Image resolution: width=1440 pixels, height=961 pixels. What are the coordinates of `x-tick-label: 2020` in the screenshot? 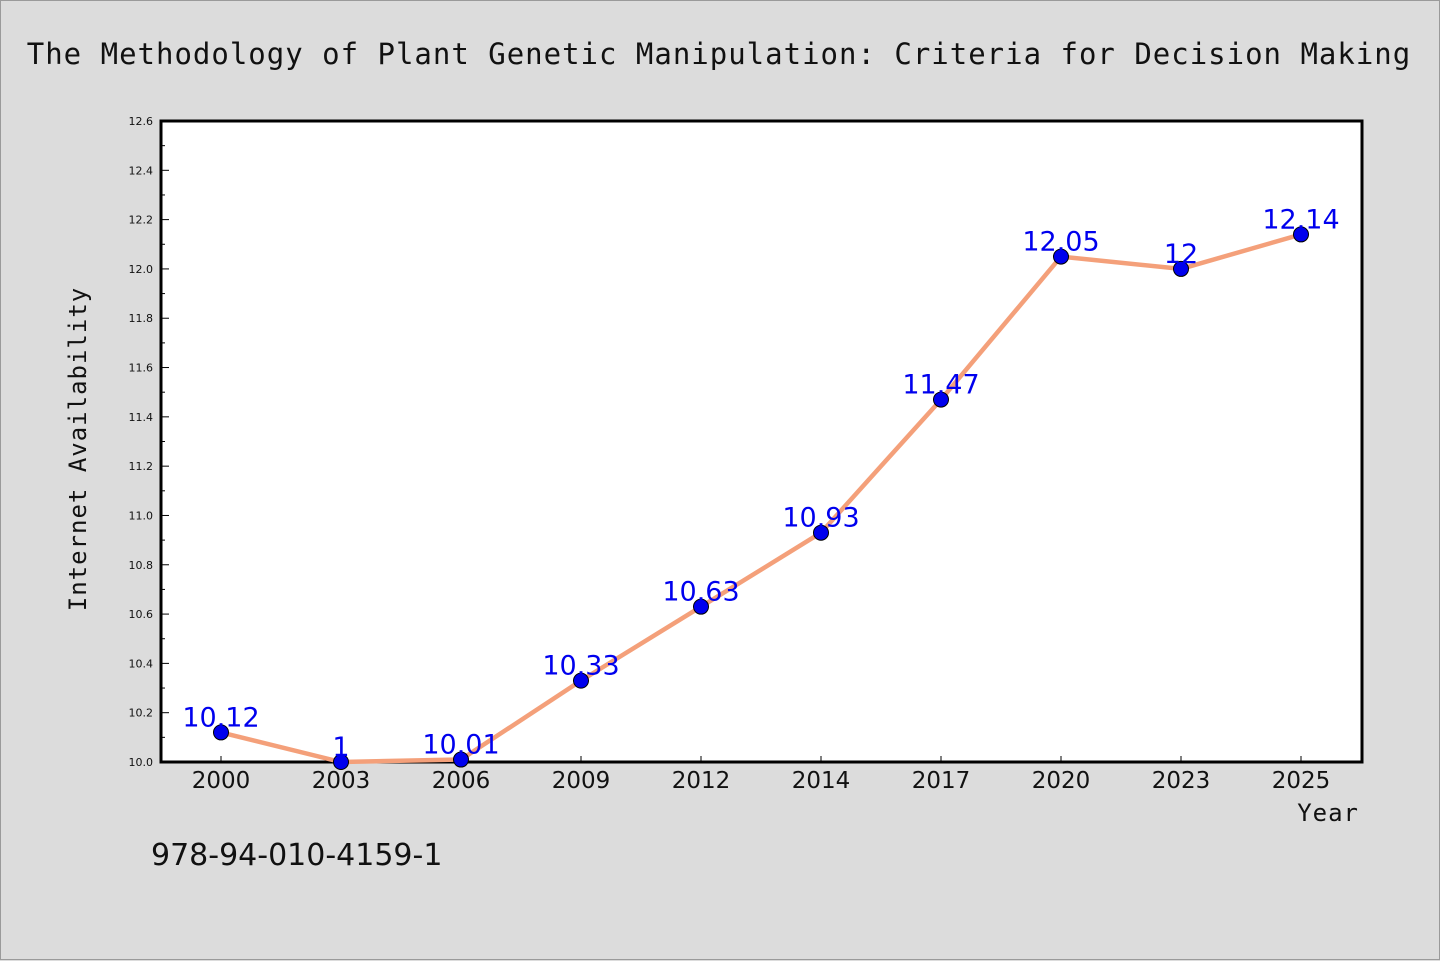 It's located at (1061, 781).